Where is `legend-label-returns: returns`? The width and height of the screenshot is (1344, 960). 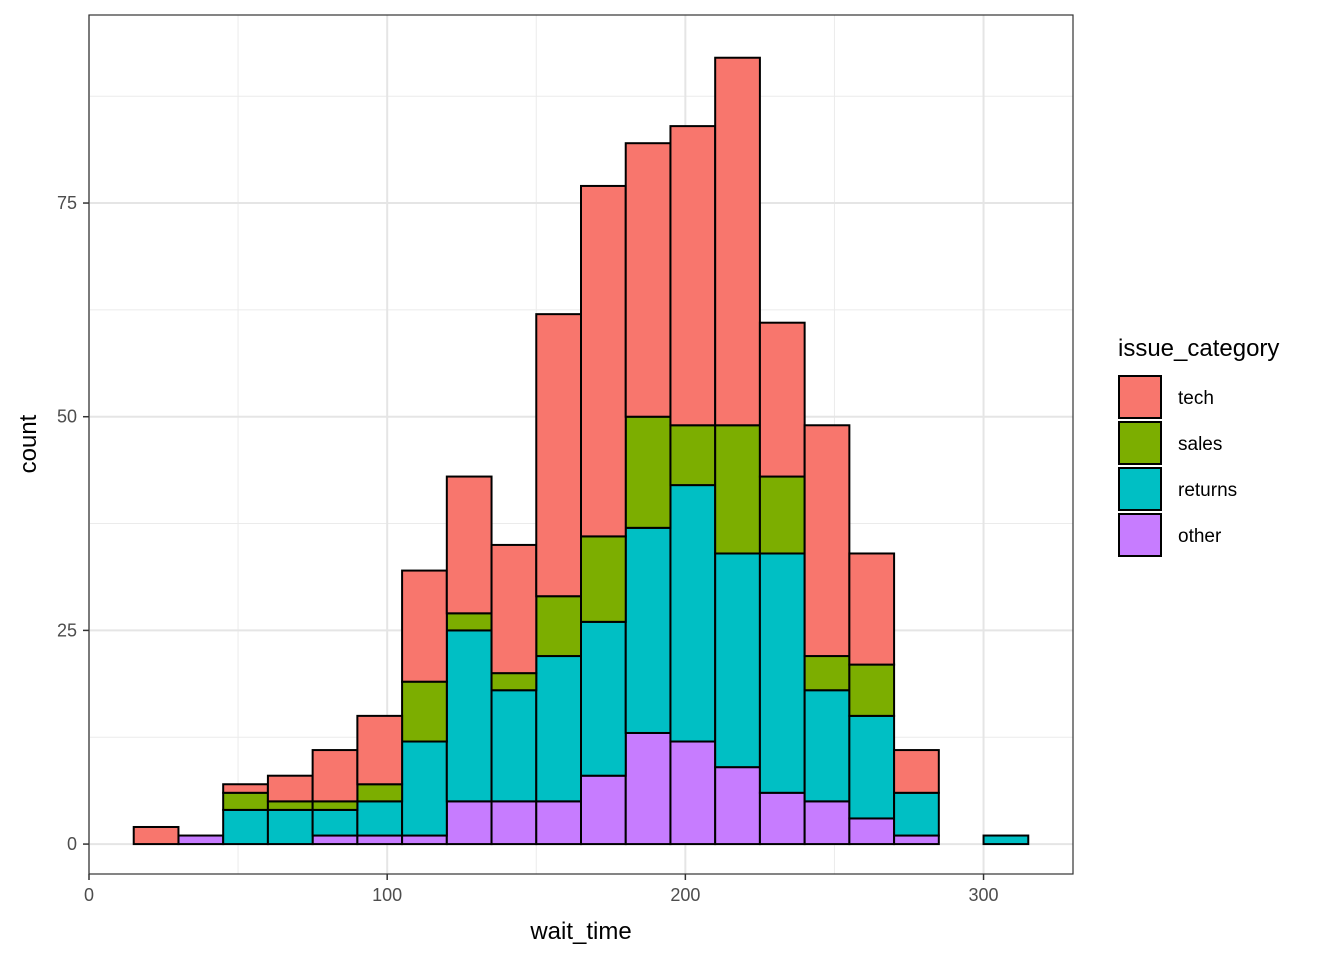 legend-label-returns: returns is located at coordinates (1207, 490).